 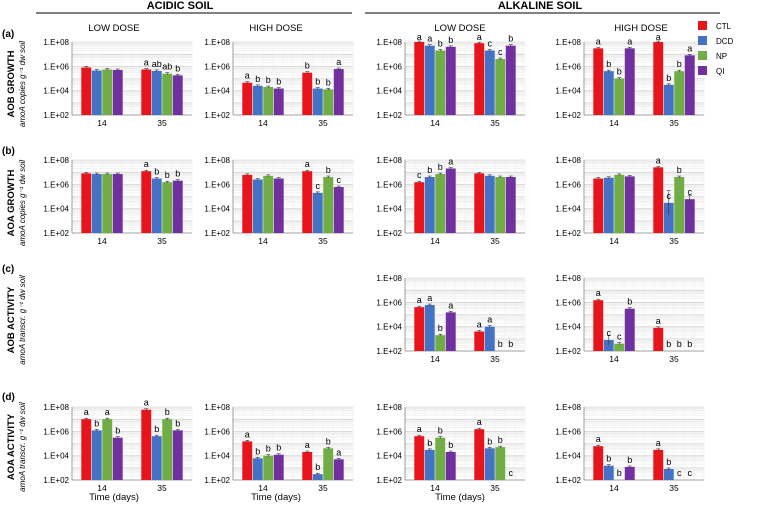 I want to click on row-title-c: AOB ACTIVITY, so click(x=11, y=319).